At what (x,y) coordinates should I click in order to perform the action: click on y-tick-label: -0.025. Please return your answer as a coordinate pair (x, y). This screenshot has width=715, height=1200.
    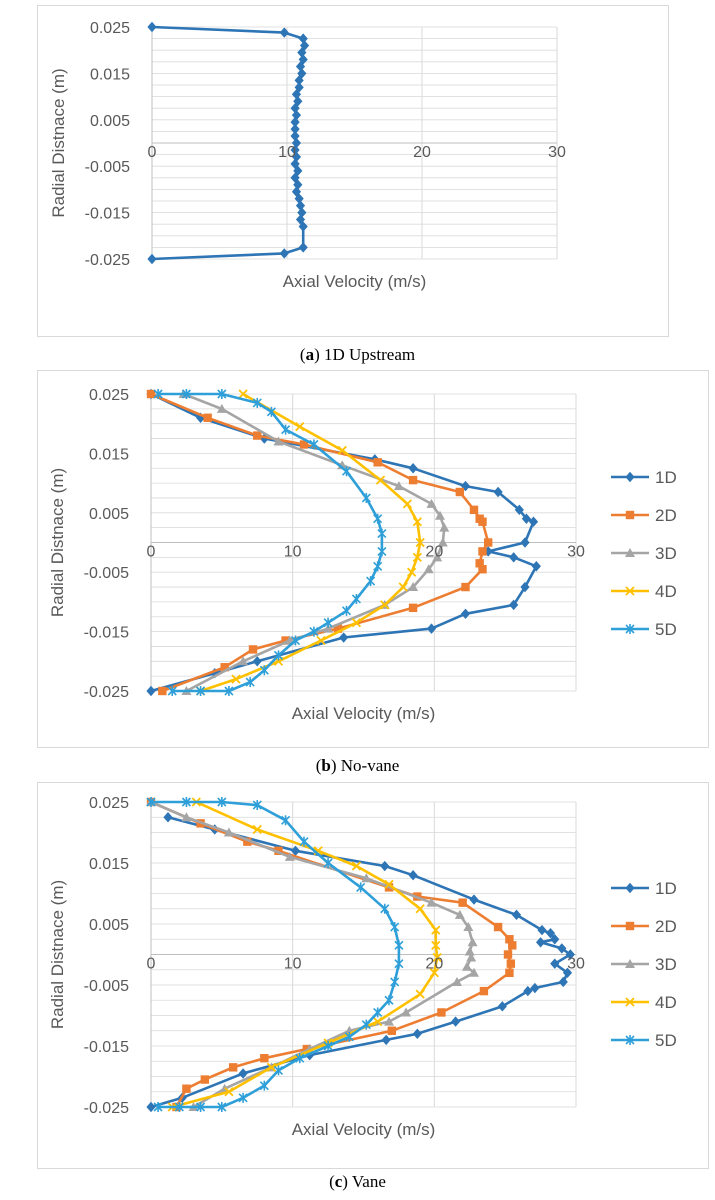
    Looking at the image, I should click on (107, 260).